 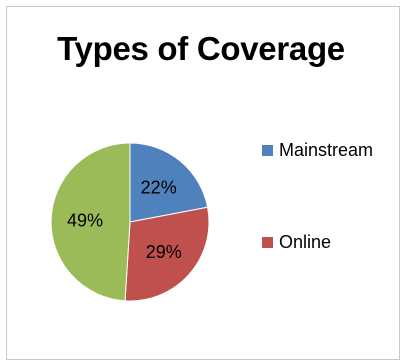 What do you see at coordinates (201, 48) in the screenshot?
I see `chart-title: Types of Coverage` at bounding box center [201, 48].